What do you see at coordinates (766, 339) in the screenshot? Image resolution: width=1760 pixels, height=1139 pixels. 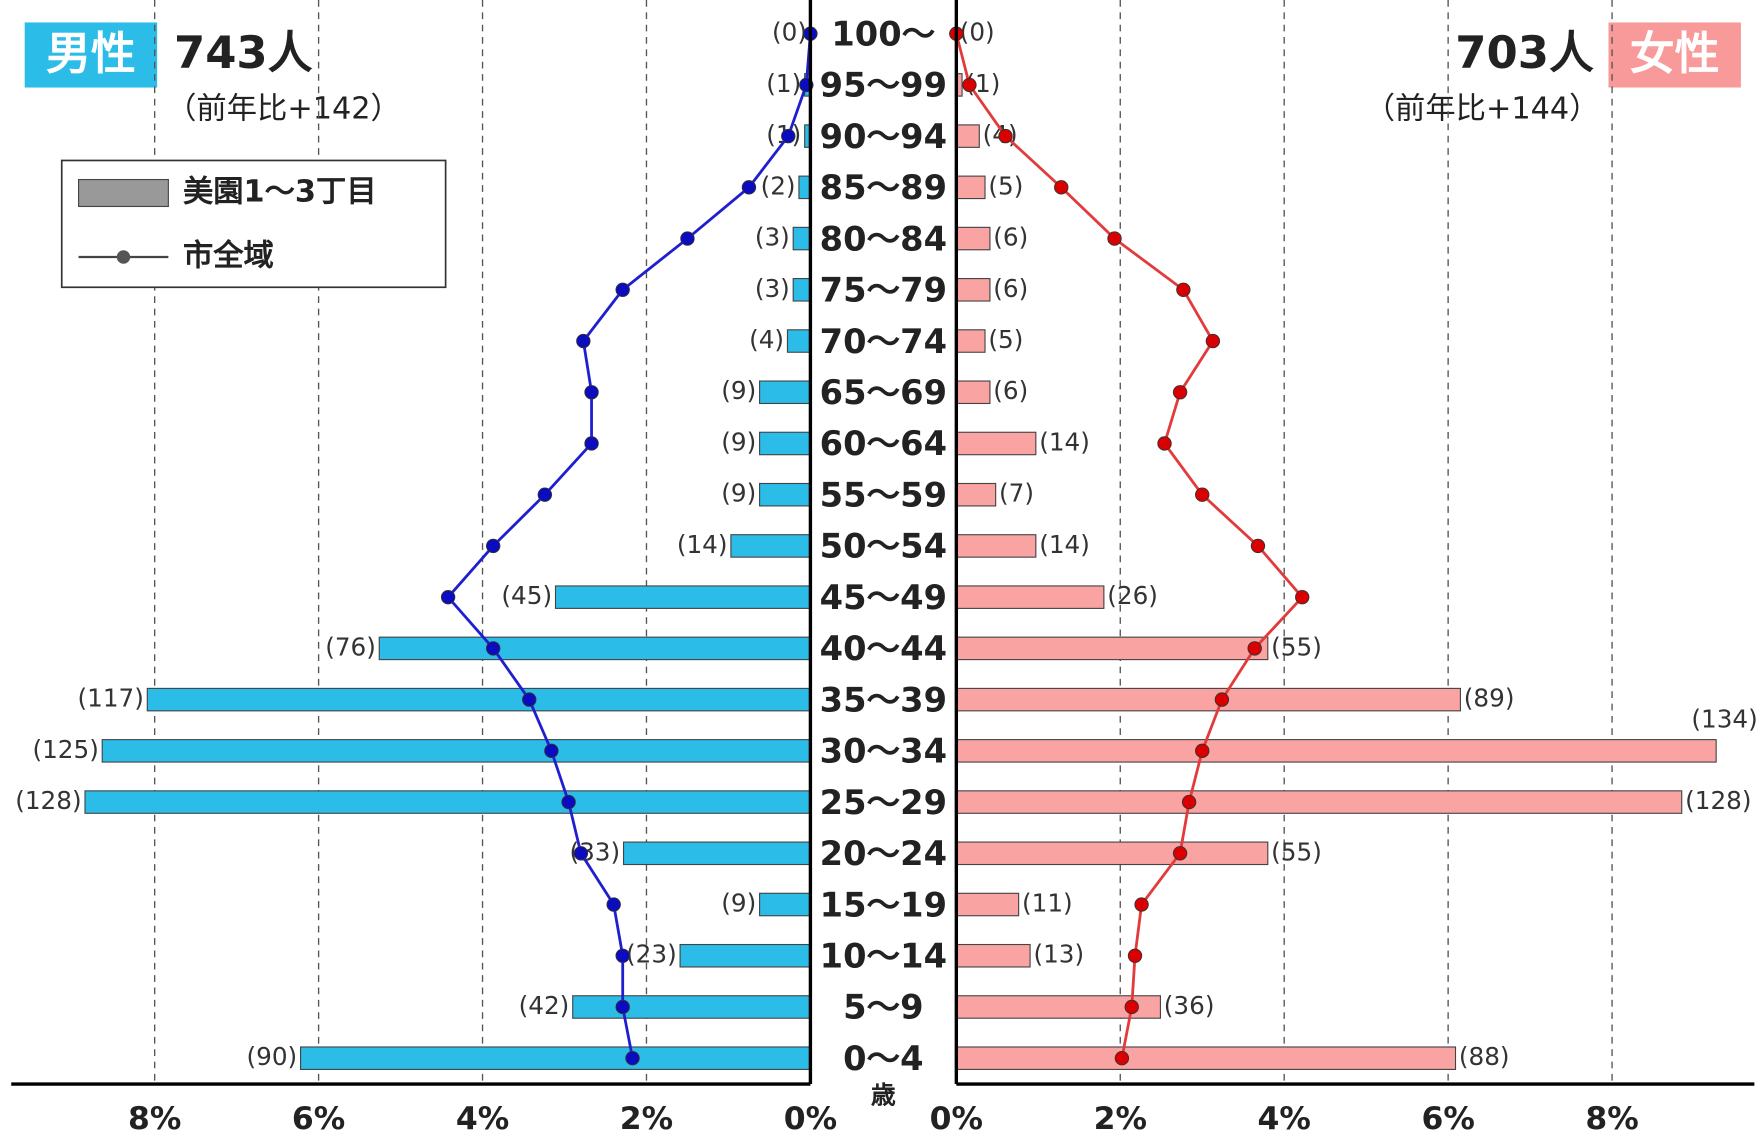 I see `data-label: (4)` at bounding box center [766, 339].